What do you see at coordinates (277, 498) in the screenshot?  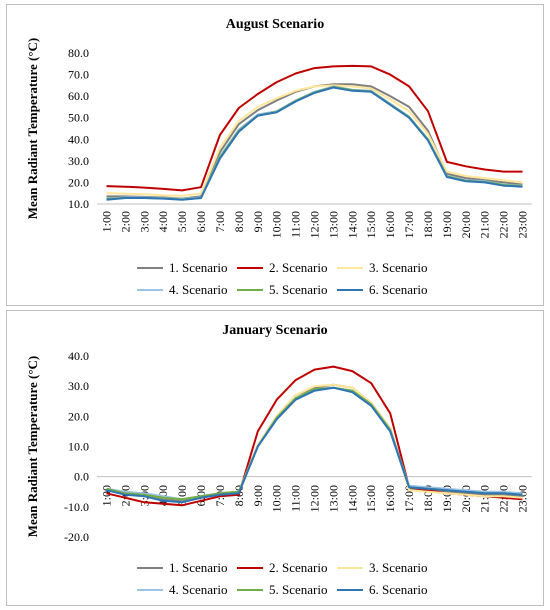 I see `x-tick-label: 10:00` at bounding box center [277, 498].